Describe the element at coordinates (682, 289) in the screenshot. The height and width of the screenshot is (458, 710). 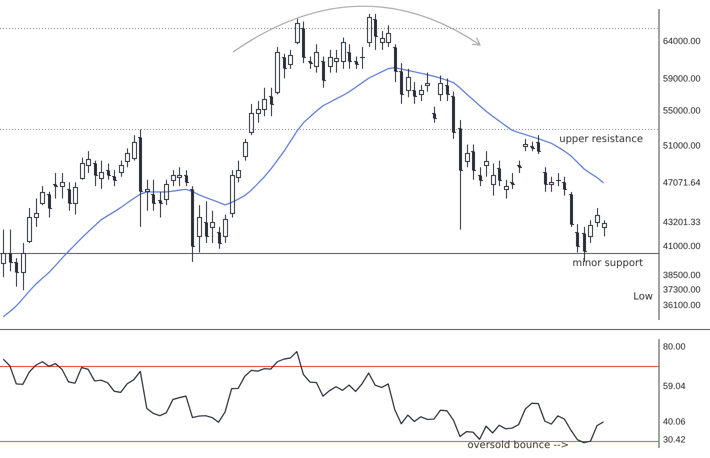
I see `y-tick-label: 37300.00` at that location.